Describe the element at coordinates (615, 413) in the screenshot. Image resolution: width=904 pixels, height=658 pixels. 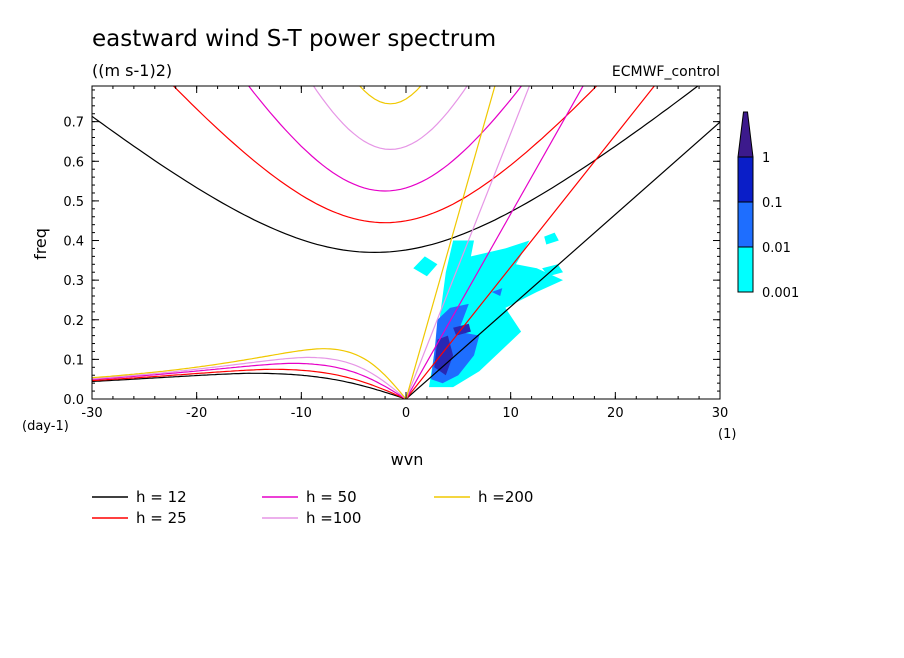
I see `x-tick-label: 20` at that location.